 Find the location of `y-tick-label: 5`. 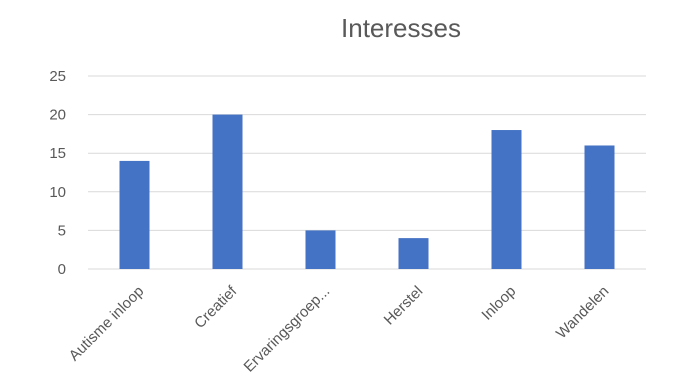

y-tick-label: 5 is located at coordinates (62, 230).